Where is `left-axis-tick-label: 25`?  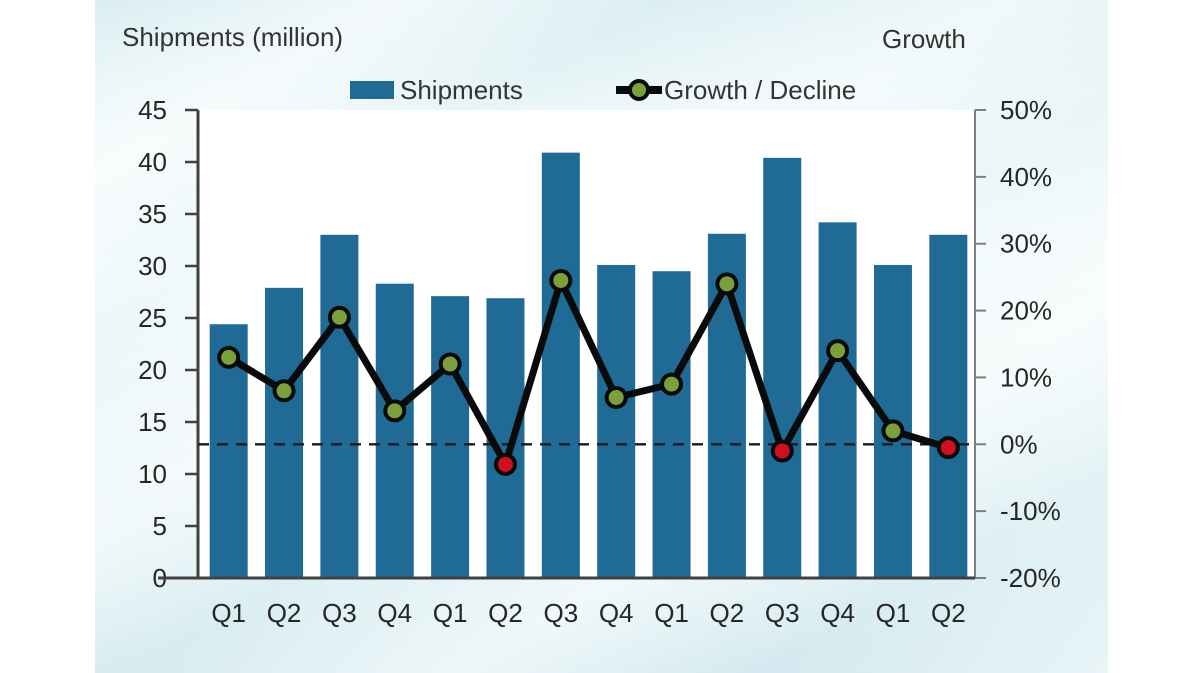 left-axis-tick-label: 25 is located at coordinates (152, 318).